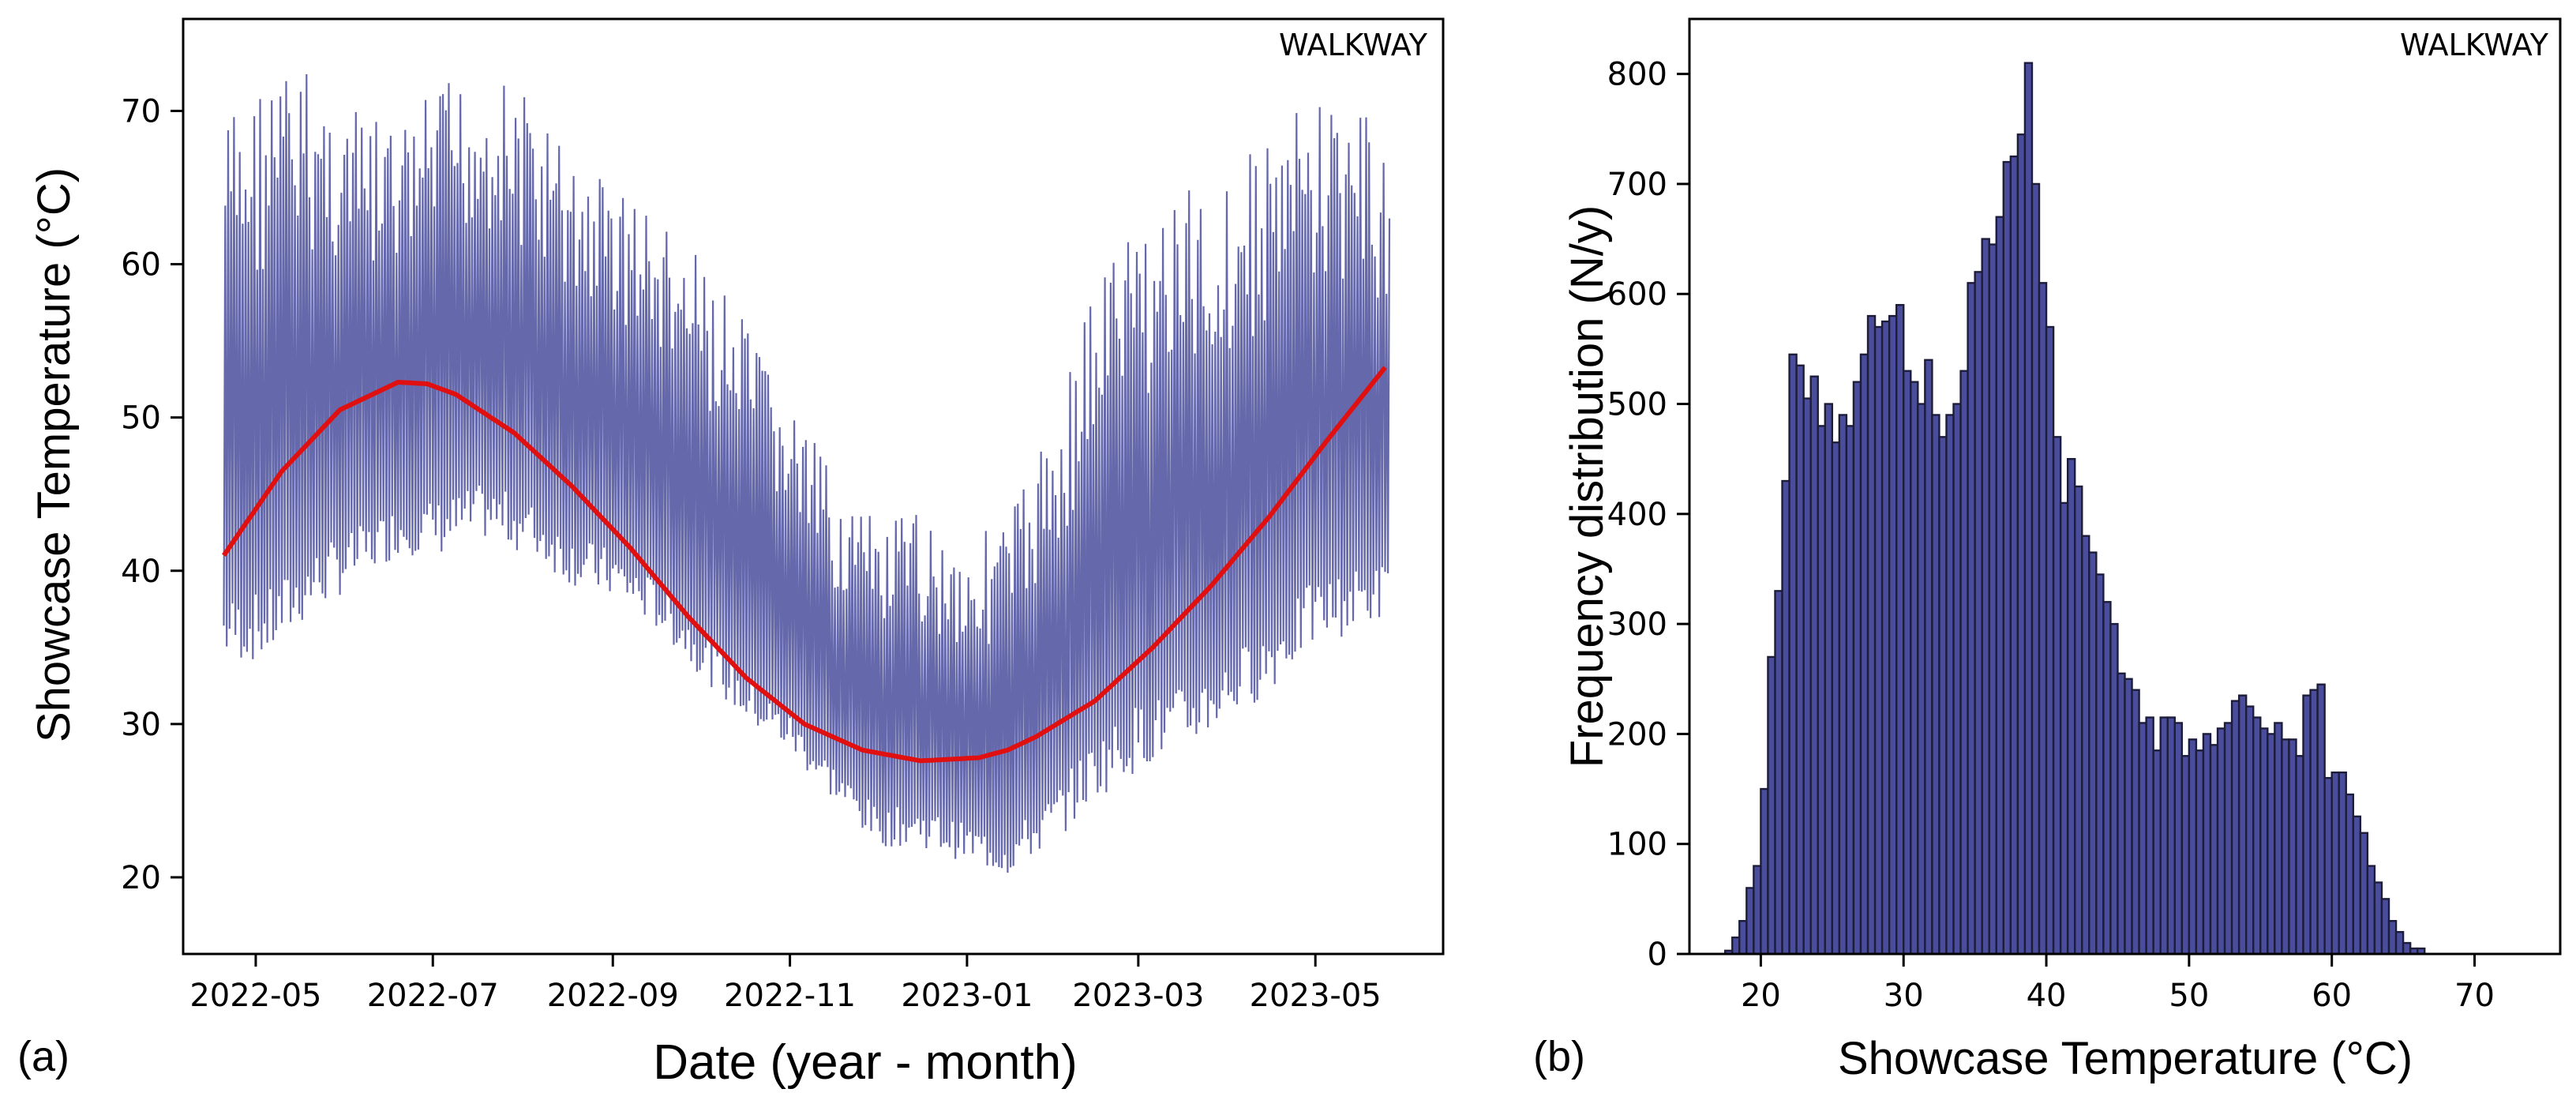  Describe the element at coordinates (1904, 996) in the screenshot. I see `x-tick-label: 30` at that location.